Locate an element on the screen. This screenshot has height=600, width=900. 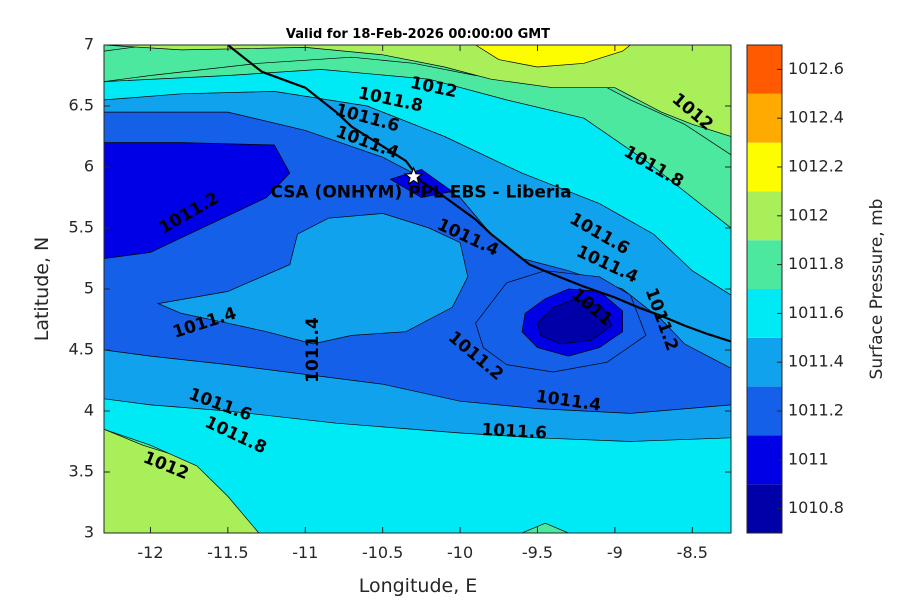
colorbar-tick-label: 1010.8 is located at coordinates (816, 507).